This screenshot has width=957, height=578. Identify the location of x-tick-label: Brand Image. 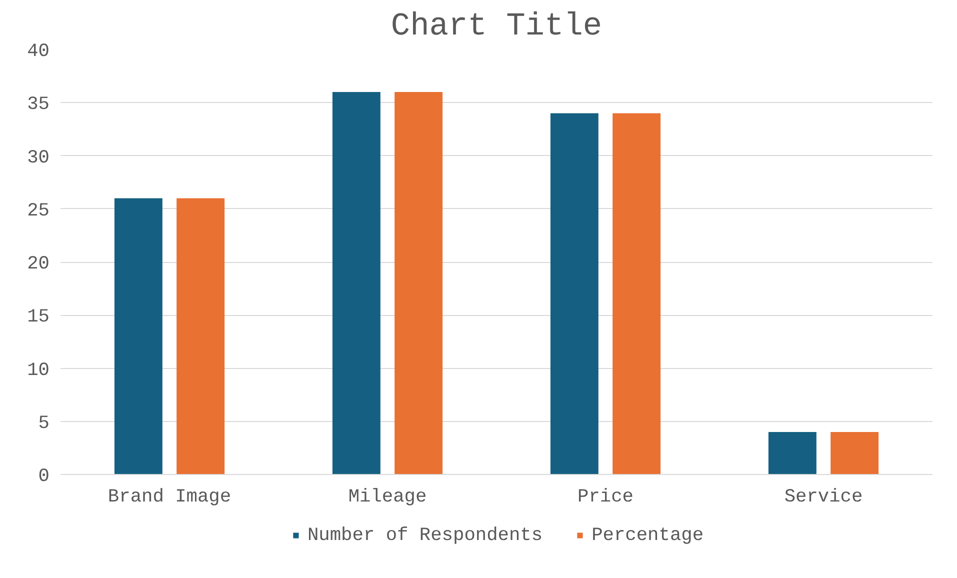
(170, 497).